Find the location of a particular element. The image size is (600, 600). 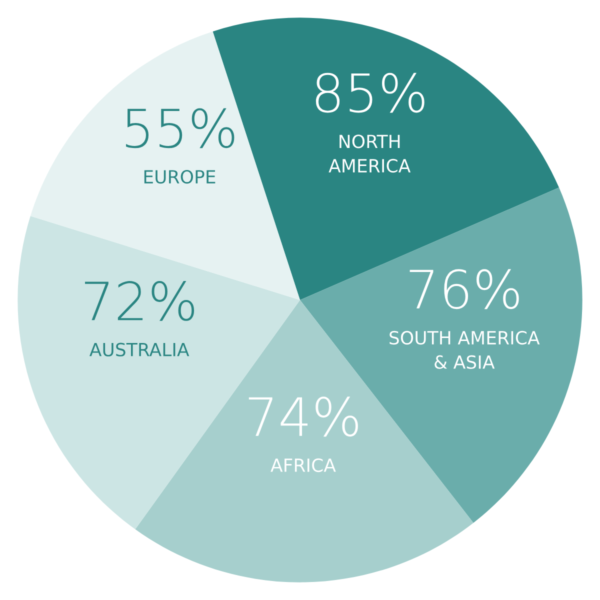

slice-label: EUROPE is located at coordinates (180, 177).